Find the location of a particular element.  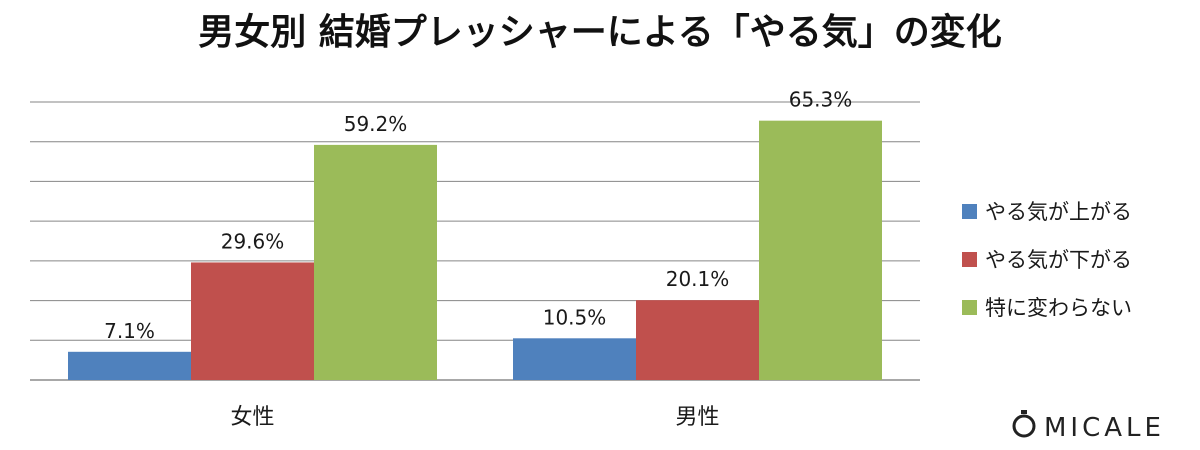

legend-label: やる気が下がる is located at coordinates (1058, 260).